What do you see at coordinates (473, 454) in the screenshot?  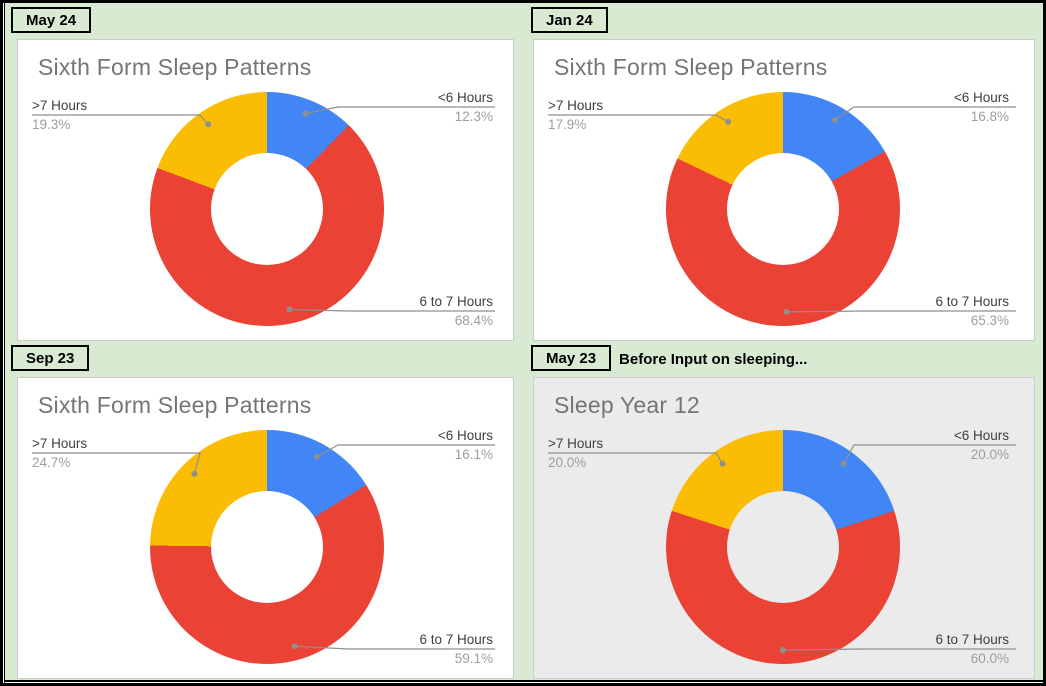 I see `slice-pct: 16.1%` at bounding box center [473, 454].